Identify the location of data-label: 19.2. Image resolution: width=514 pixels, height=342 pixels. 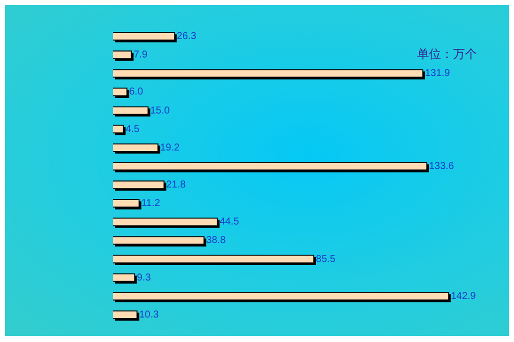
(170, 148).